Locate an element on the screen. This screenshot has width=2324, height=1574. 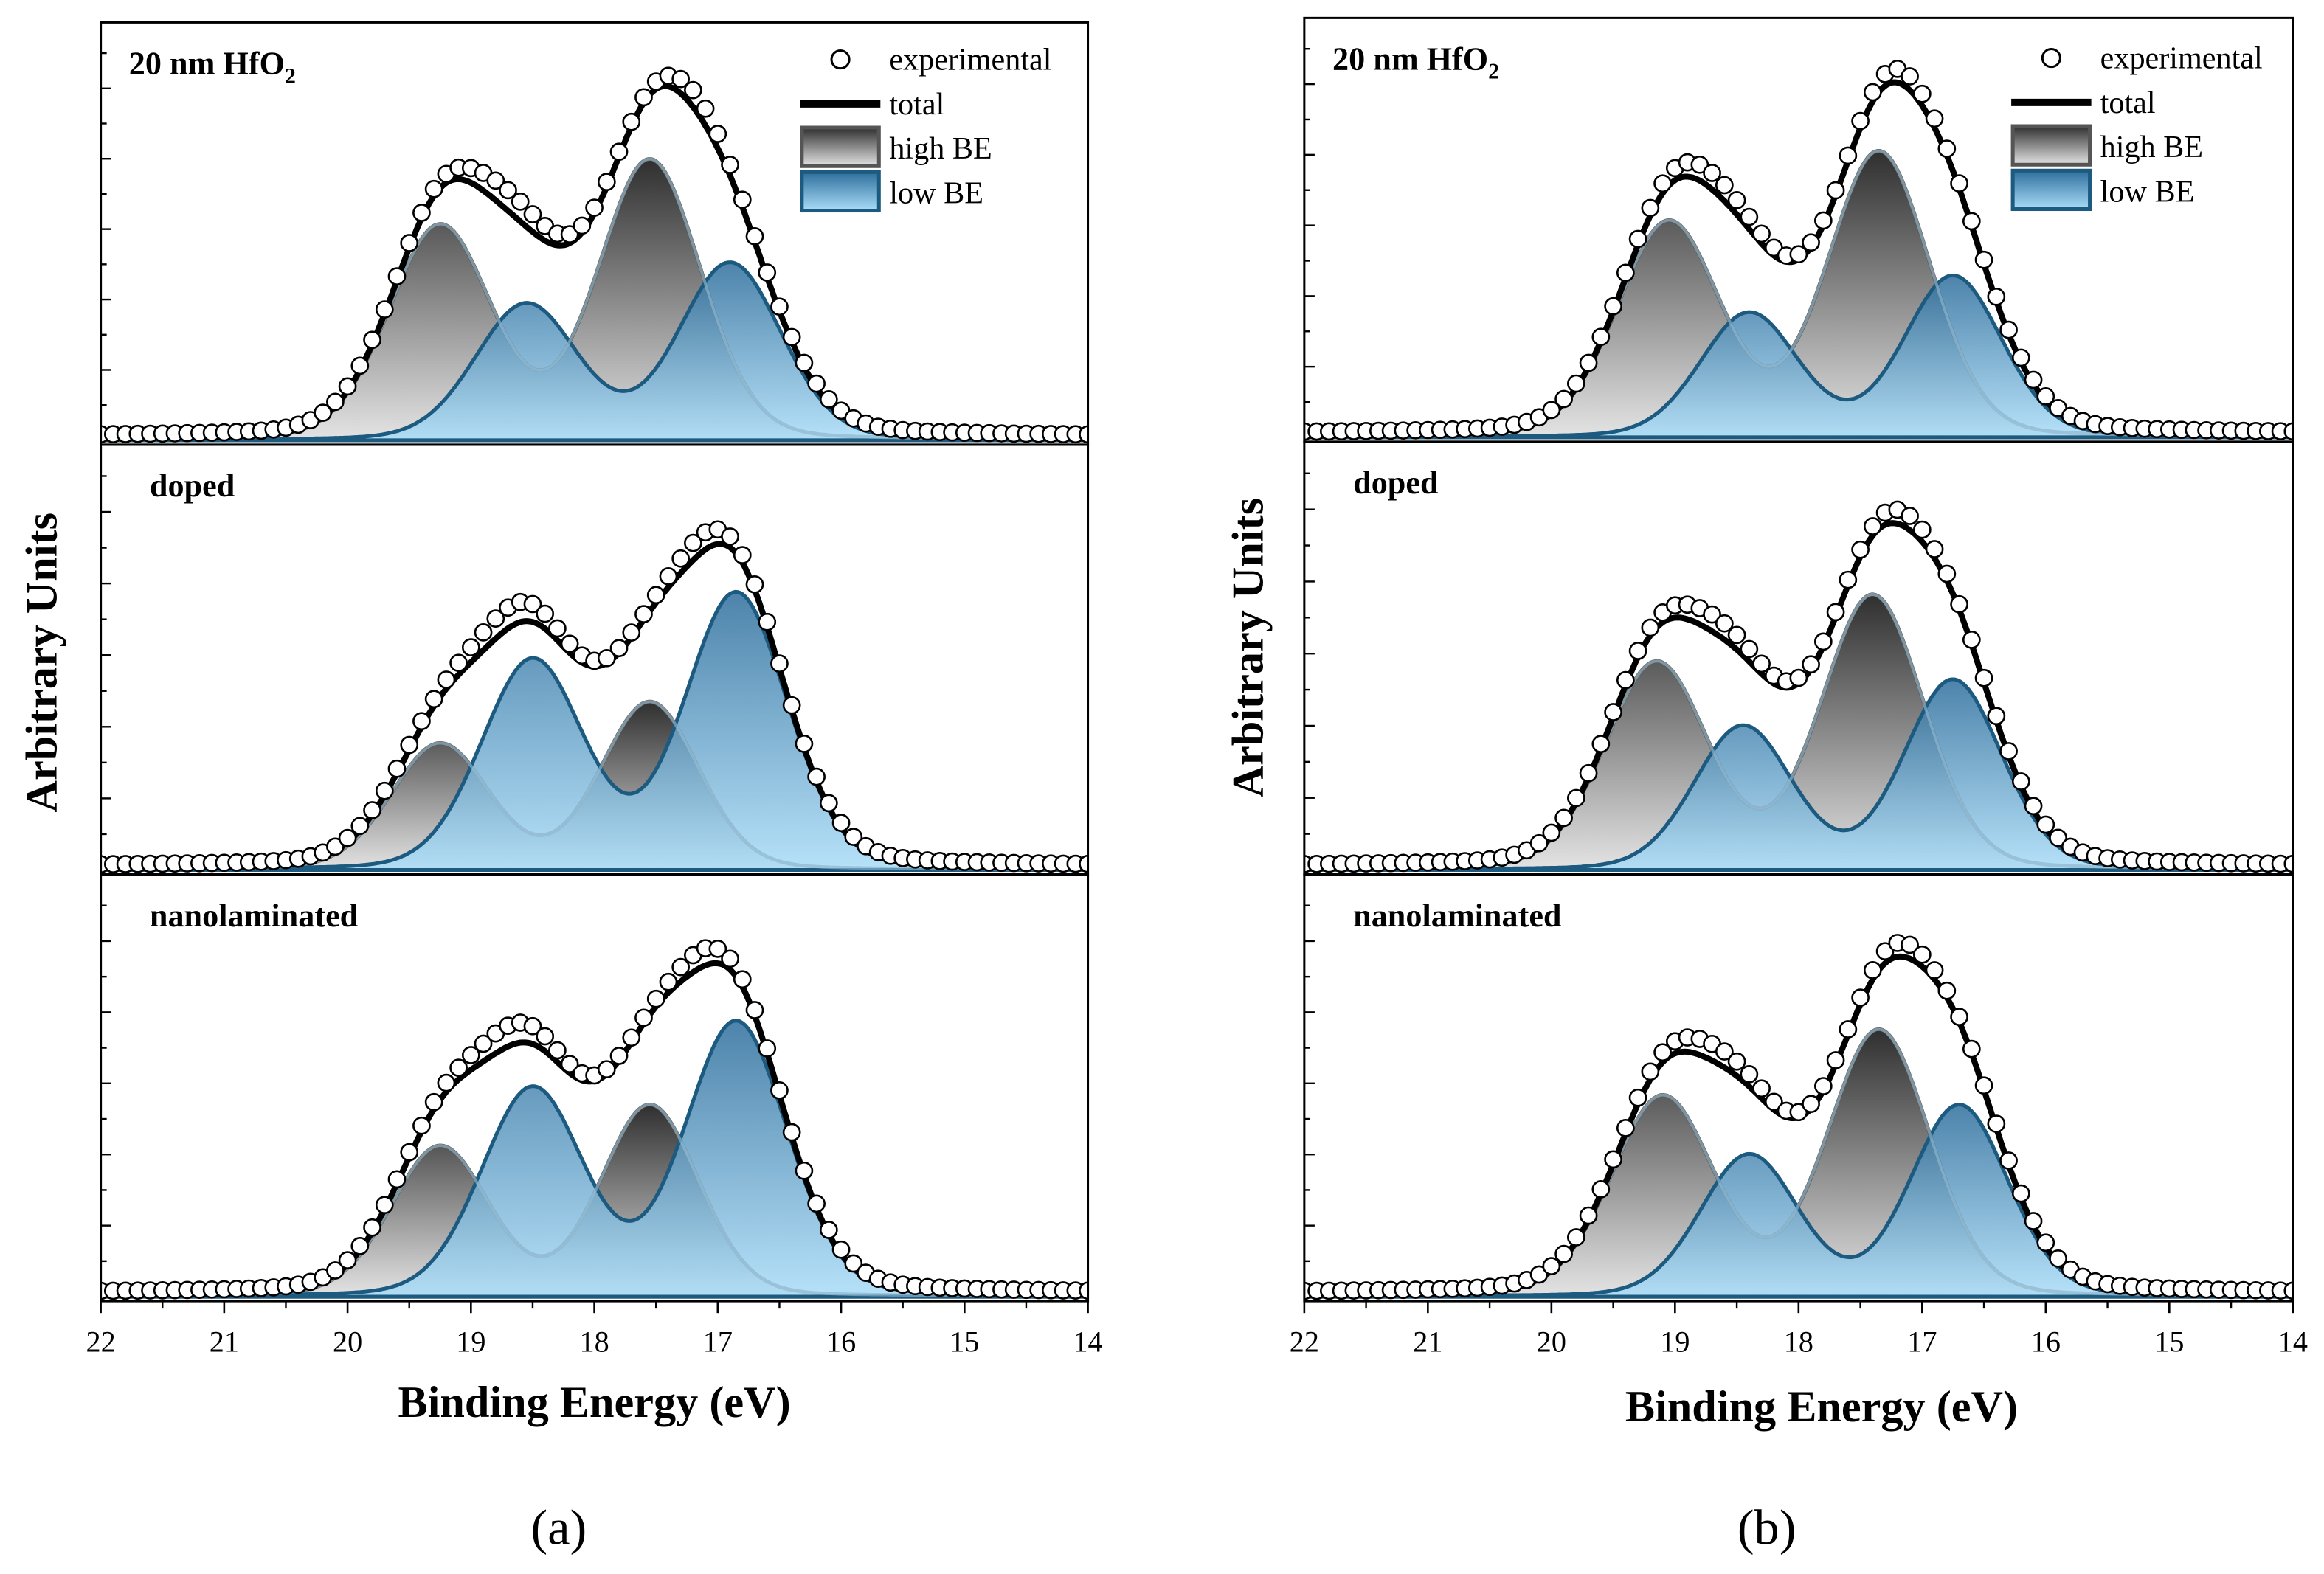
legend-low-be-swatch is located at coordinates (840, 191).